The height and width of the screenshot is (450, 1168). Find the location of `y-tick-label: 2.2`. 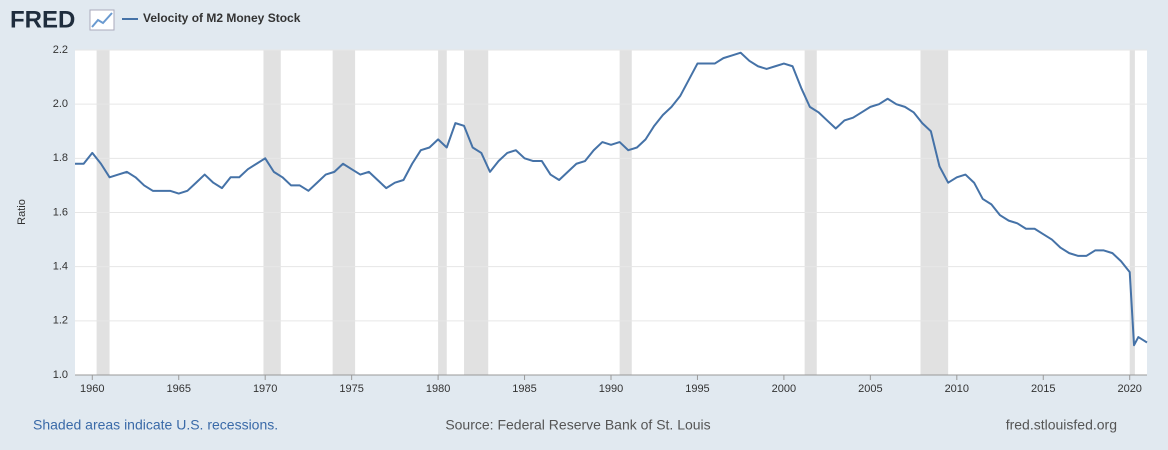

y-tick-label: 2.2 is located at coordinates (60, 50).